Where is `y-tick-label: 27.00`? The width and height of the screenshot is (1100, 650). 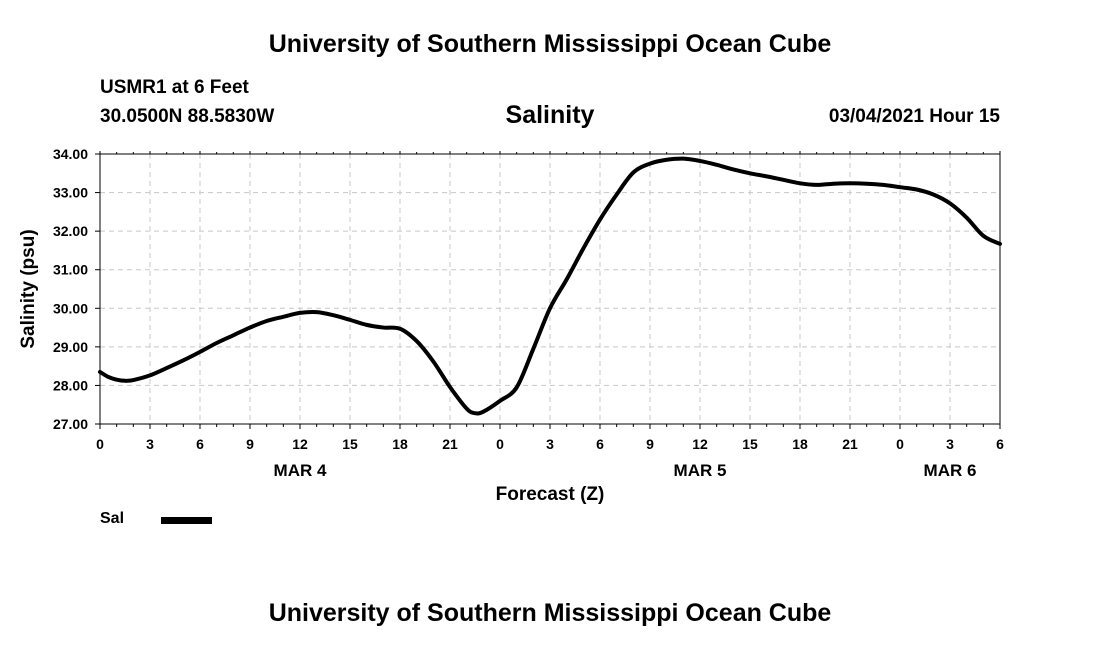
y-tick-label: 27.00 is located at coordinates (70, 424).